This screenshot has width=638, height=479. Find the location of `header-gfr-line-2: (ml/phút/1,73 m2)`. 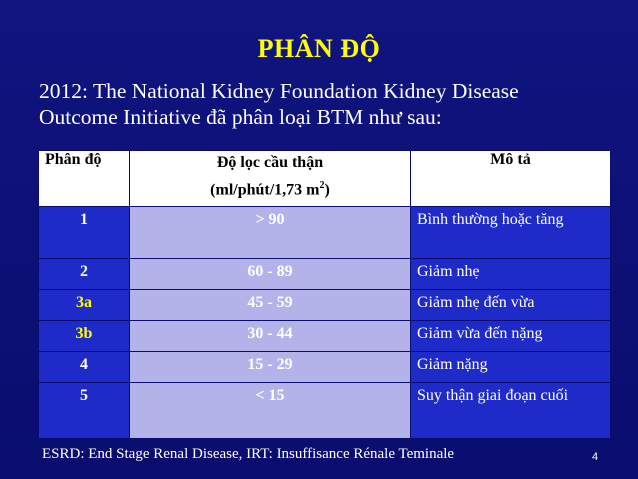

header-gfr-line-2: (ml/phút/1,73 m2) is located at coordinates (270, 187).